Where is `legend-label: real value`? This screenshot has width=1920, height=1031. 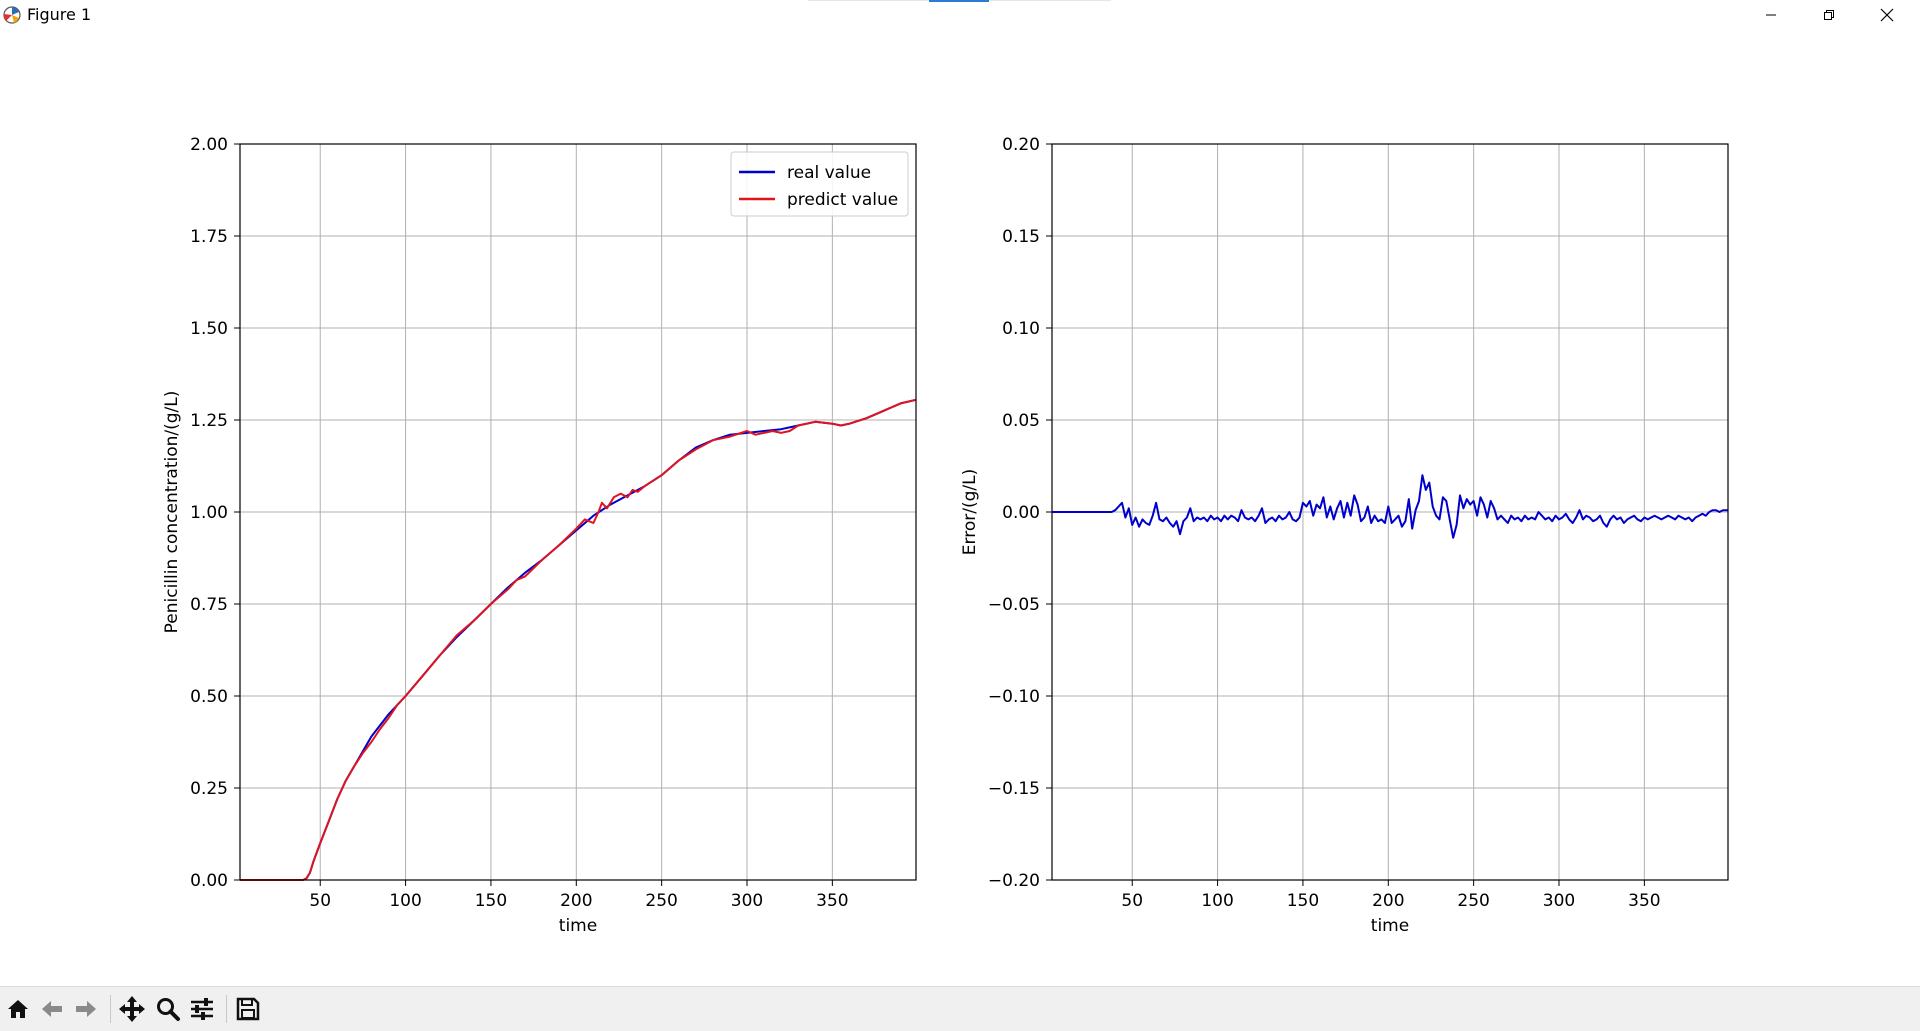
legend-label: real value is located at coordinates (829, 173).